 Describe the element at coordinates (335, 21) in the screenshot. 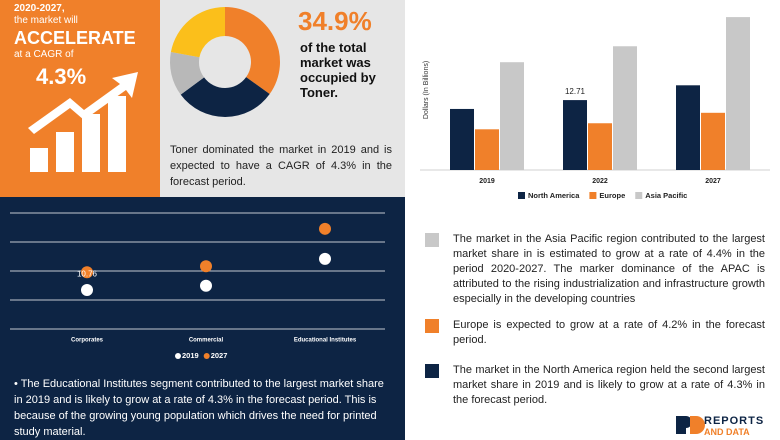

I see `toner-share: 34.9%` at that location.